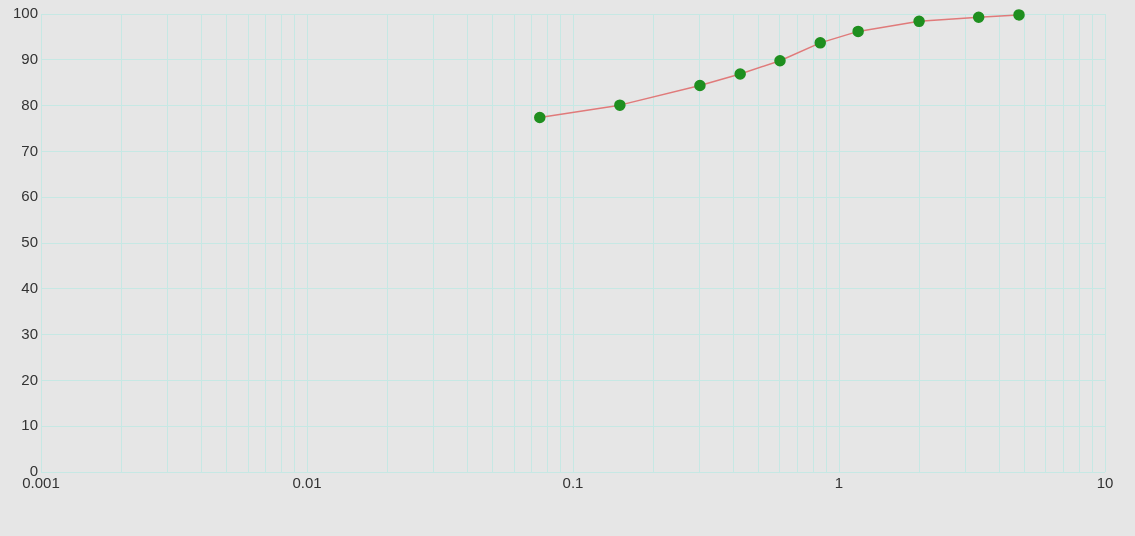 The image size is (1135, 536). I want to click on y-tick-label: 70, so click(30, 150).